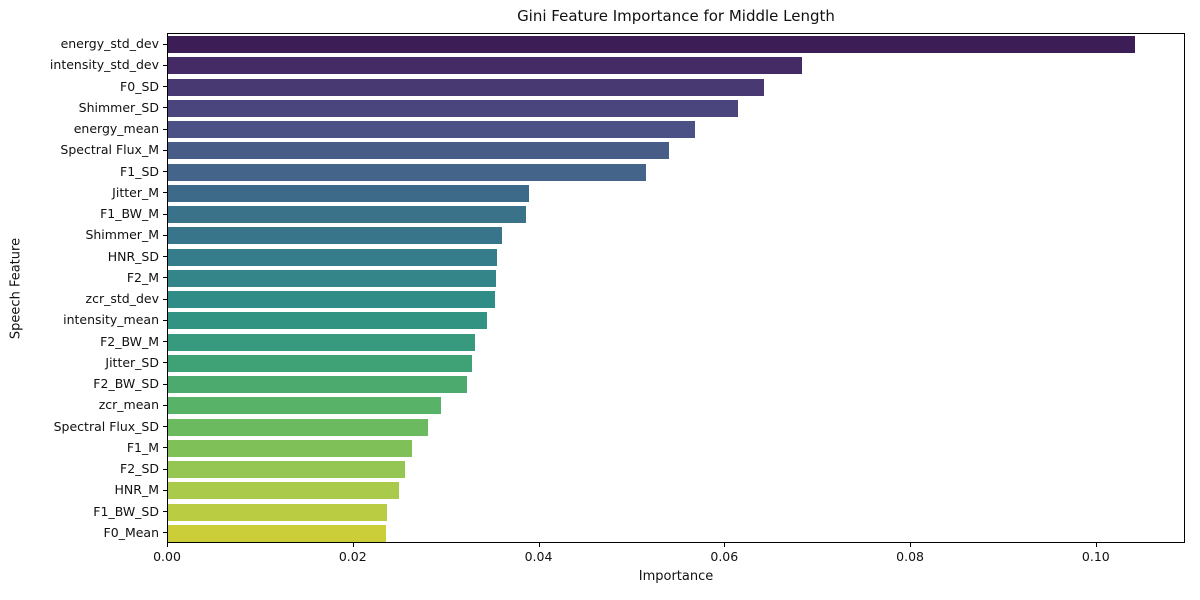 This screenshot has width=1200, height=600. I want to click on y-tick-label-F2_BW_M: F2_BW_M, so click(129, 341).